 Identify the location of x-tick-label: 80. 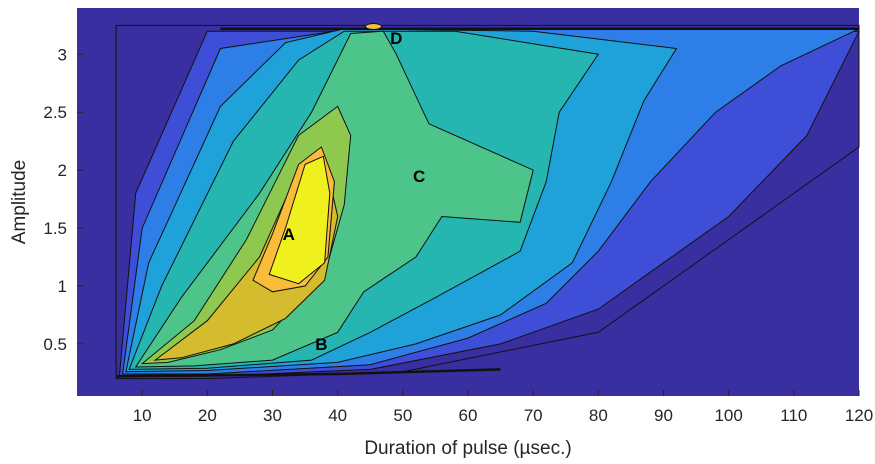
(598, 415).